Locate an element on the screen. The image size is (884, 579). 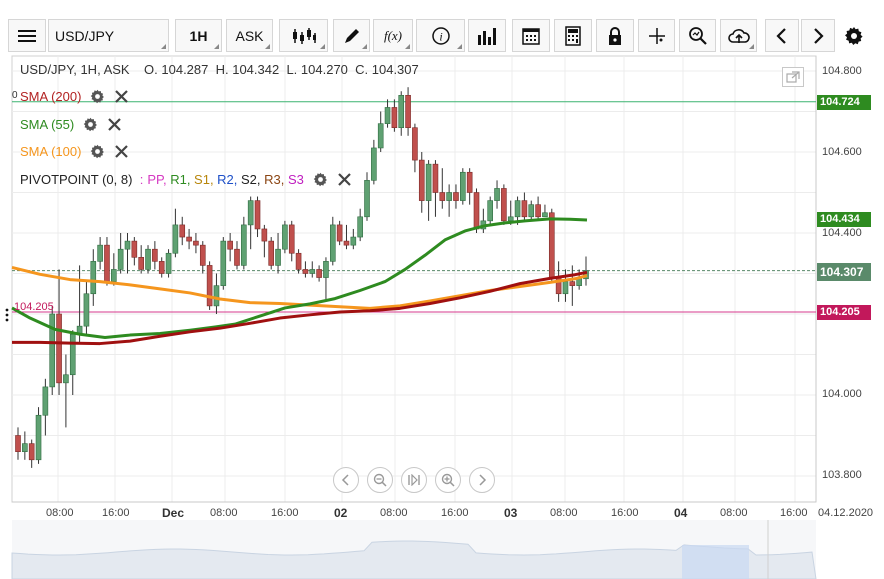
date-label: 04.12.2020 is located at coordinates (846, 513).